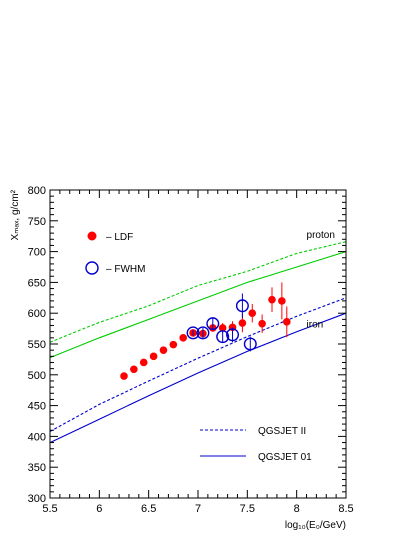  Describe the element at coordinates (148, 509) in the screenshot. I see `x-tick-label: 6.5` at that location.